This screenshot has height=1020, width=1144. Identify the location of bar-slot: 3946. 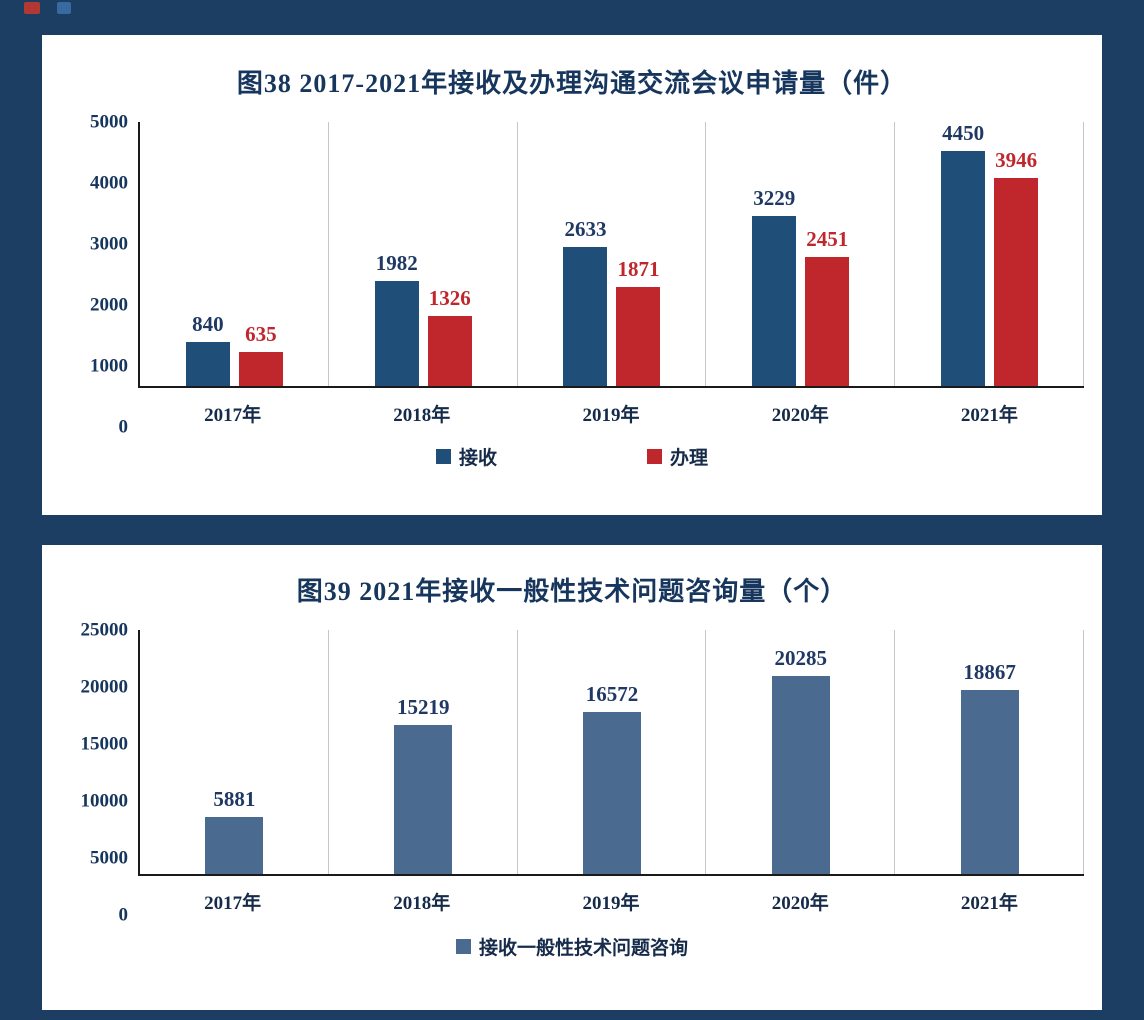
(1016, 254).